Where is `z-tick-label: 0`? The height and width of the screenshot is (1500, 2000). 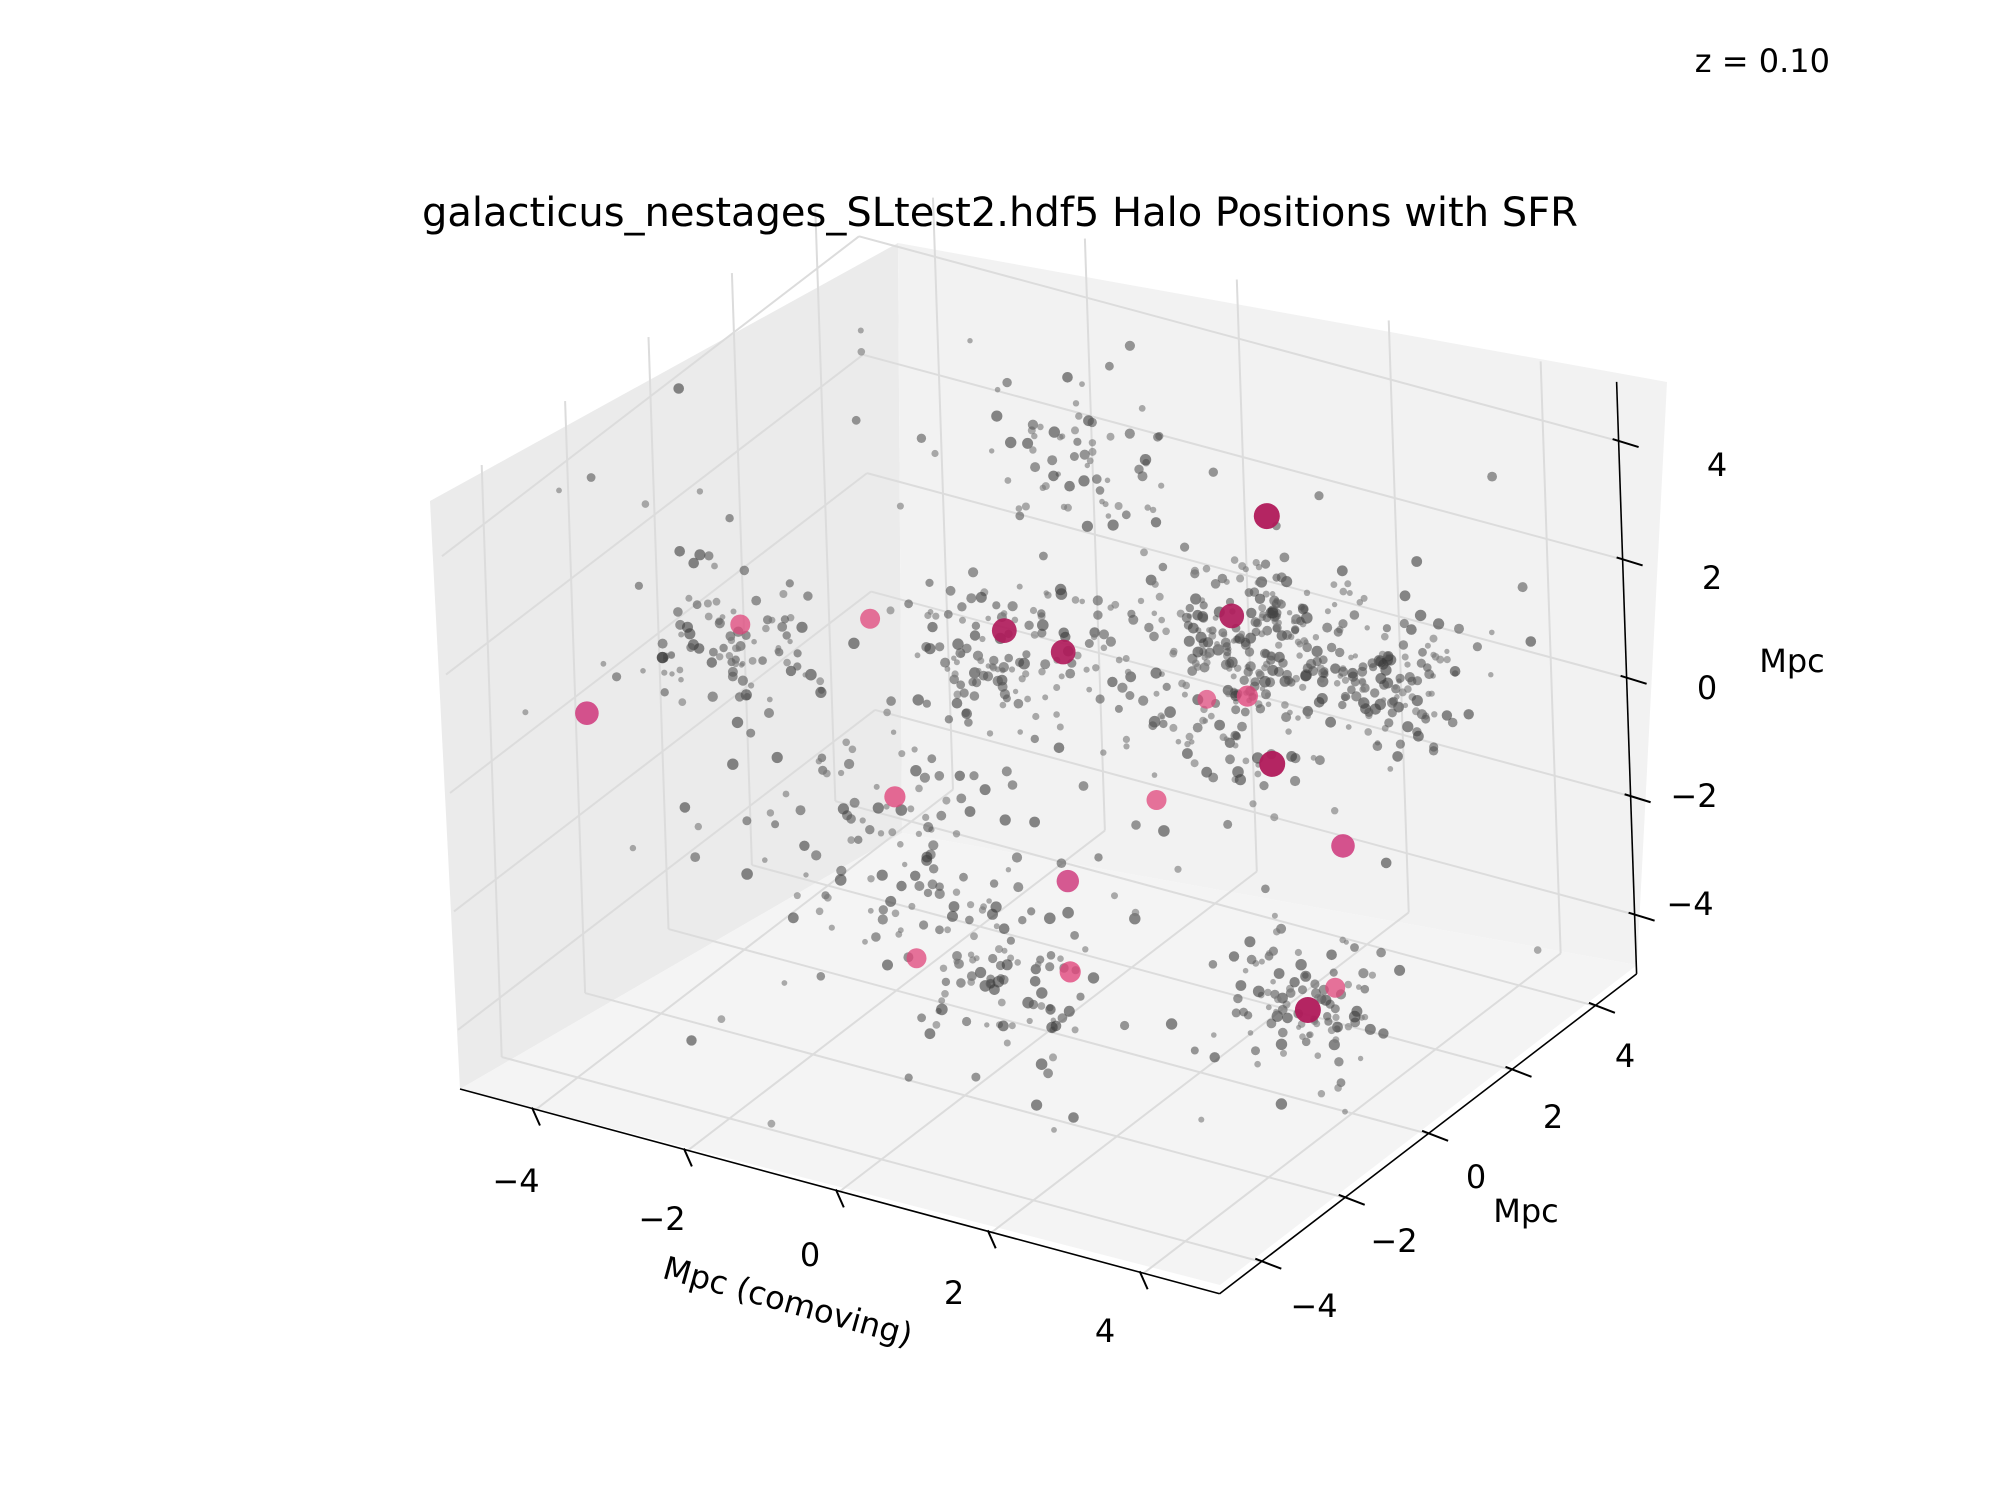
z-tick-label: 0 is located at coordinates (1707, 688).